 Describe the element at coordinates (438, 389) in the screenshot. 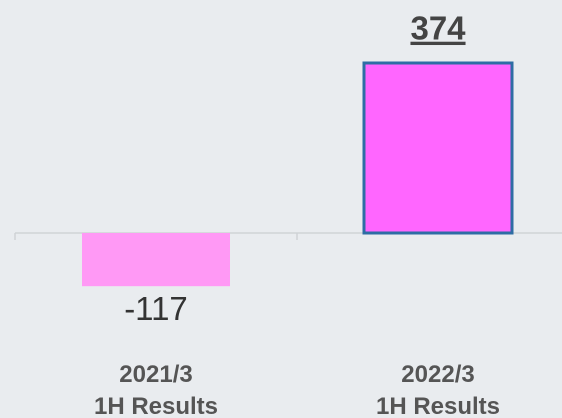

I see `x-tick-label: 2022/3 1H Results` at that location.